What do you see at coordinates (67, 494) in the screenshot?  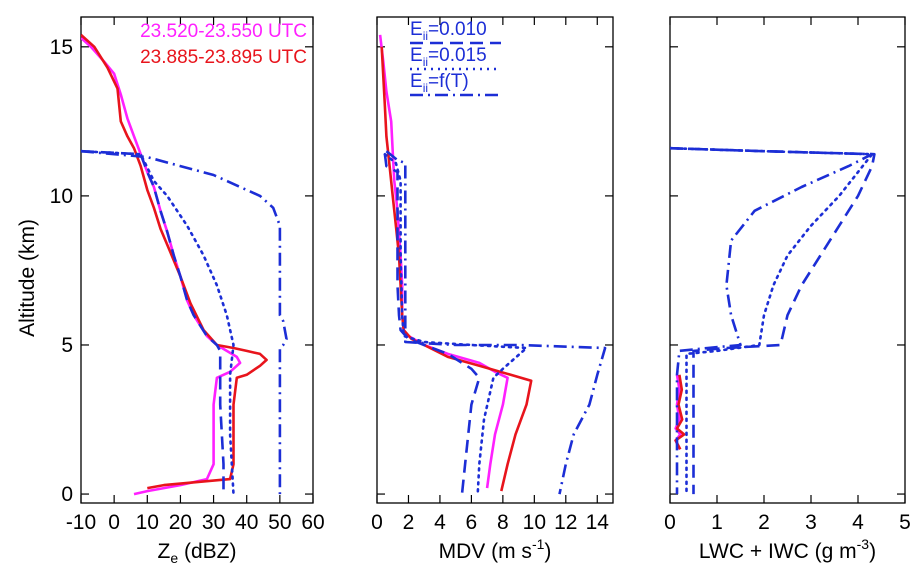 I see `y-tick-label: 0` at bounding box center [67, 494].